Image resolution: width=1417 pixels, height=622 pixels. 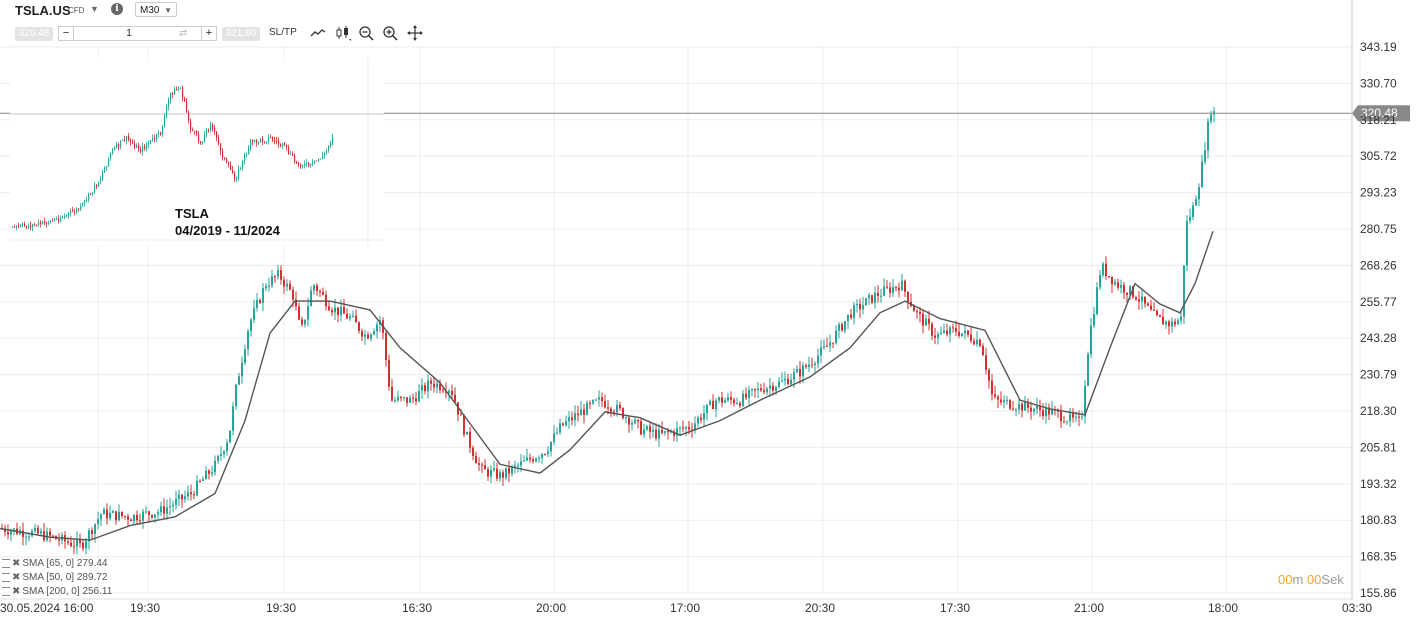 I want to click on zoom-out-icon, so click(x=366, y=33).